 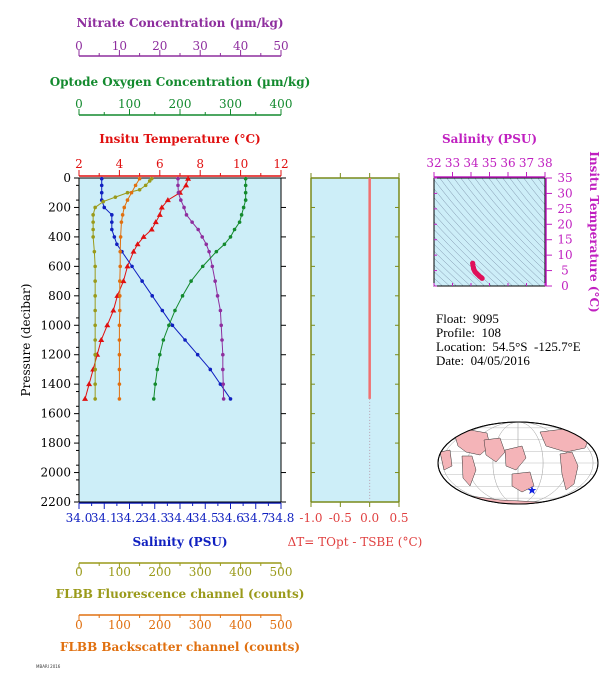 I want to click on oxygen-tick-label: 400, so click(x=281, y=104).